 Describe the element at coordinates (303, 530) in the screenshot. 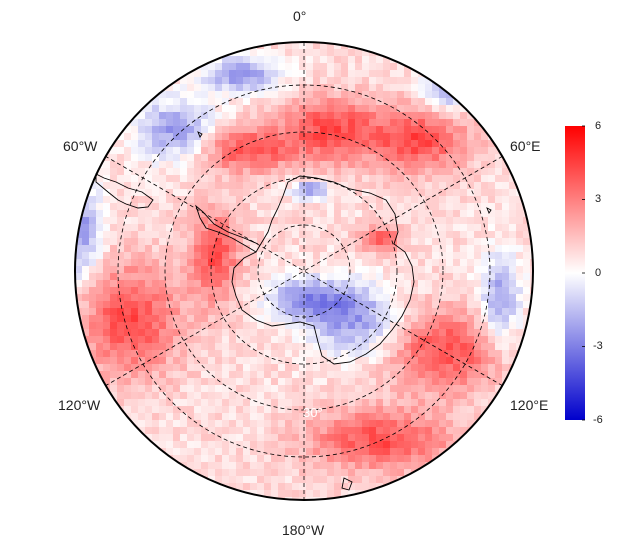

I see `lon-label-180w: 180°W` at that location.